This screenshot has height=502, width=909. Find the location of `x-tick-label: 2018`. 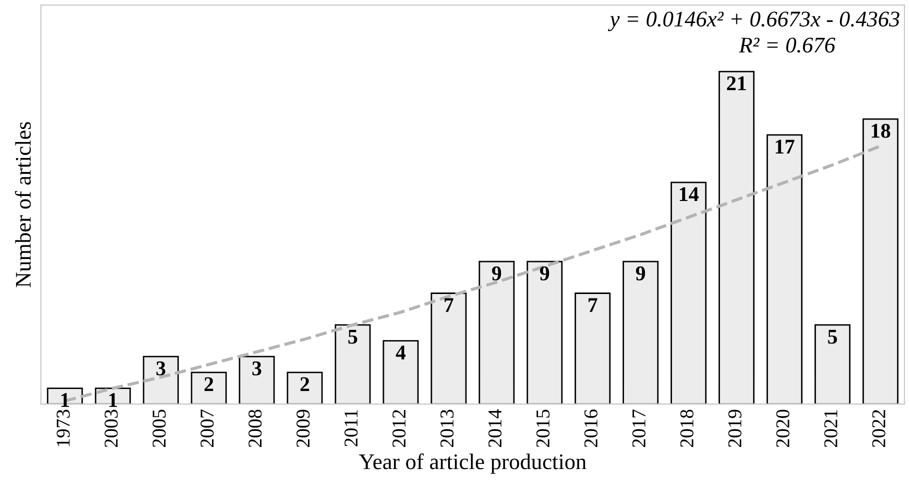

x-tick-label: 2018 is located at coordinates (687, 429).